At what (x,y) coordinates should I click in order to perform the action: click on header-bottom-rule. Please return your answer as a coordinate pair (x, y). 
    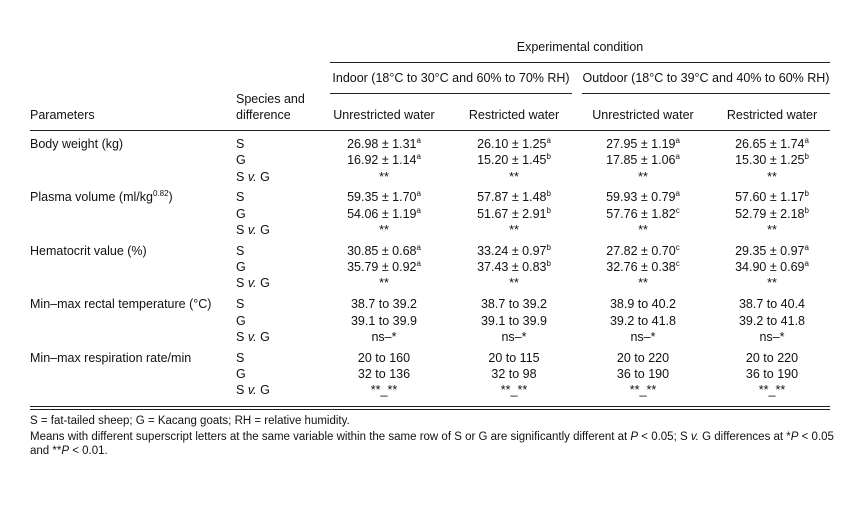
    Looking at the image, I should click on (430, 130).